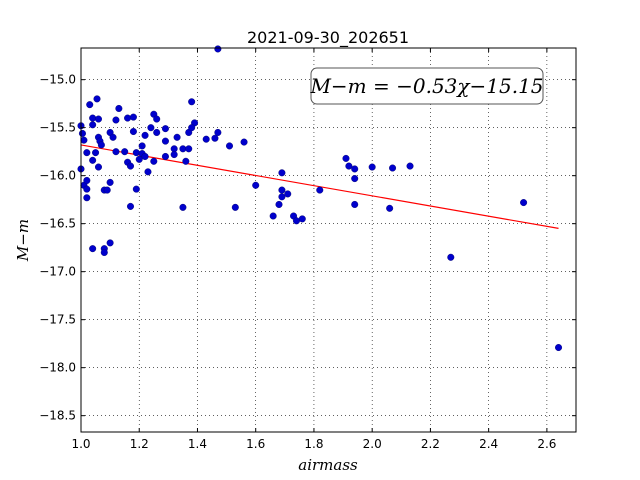 This screenshot has width=640, height=480. I want to click on x-tick-label: 1.4, so click(197, 444).